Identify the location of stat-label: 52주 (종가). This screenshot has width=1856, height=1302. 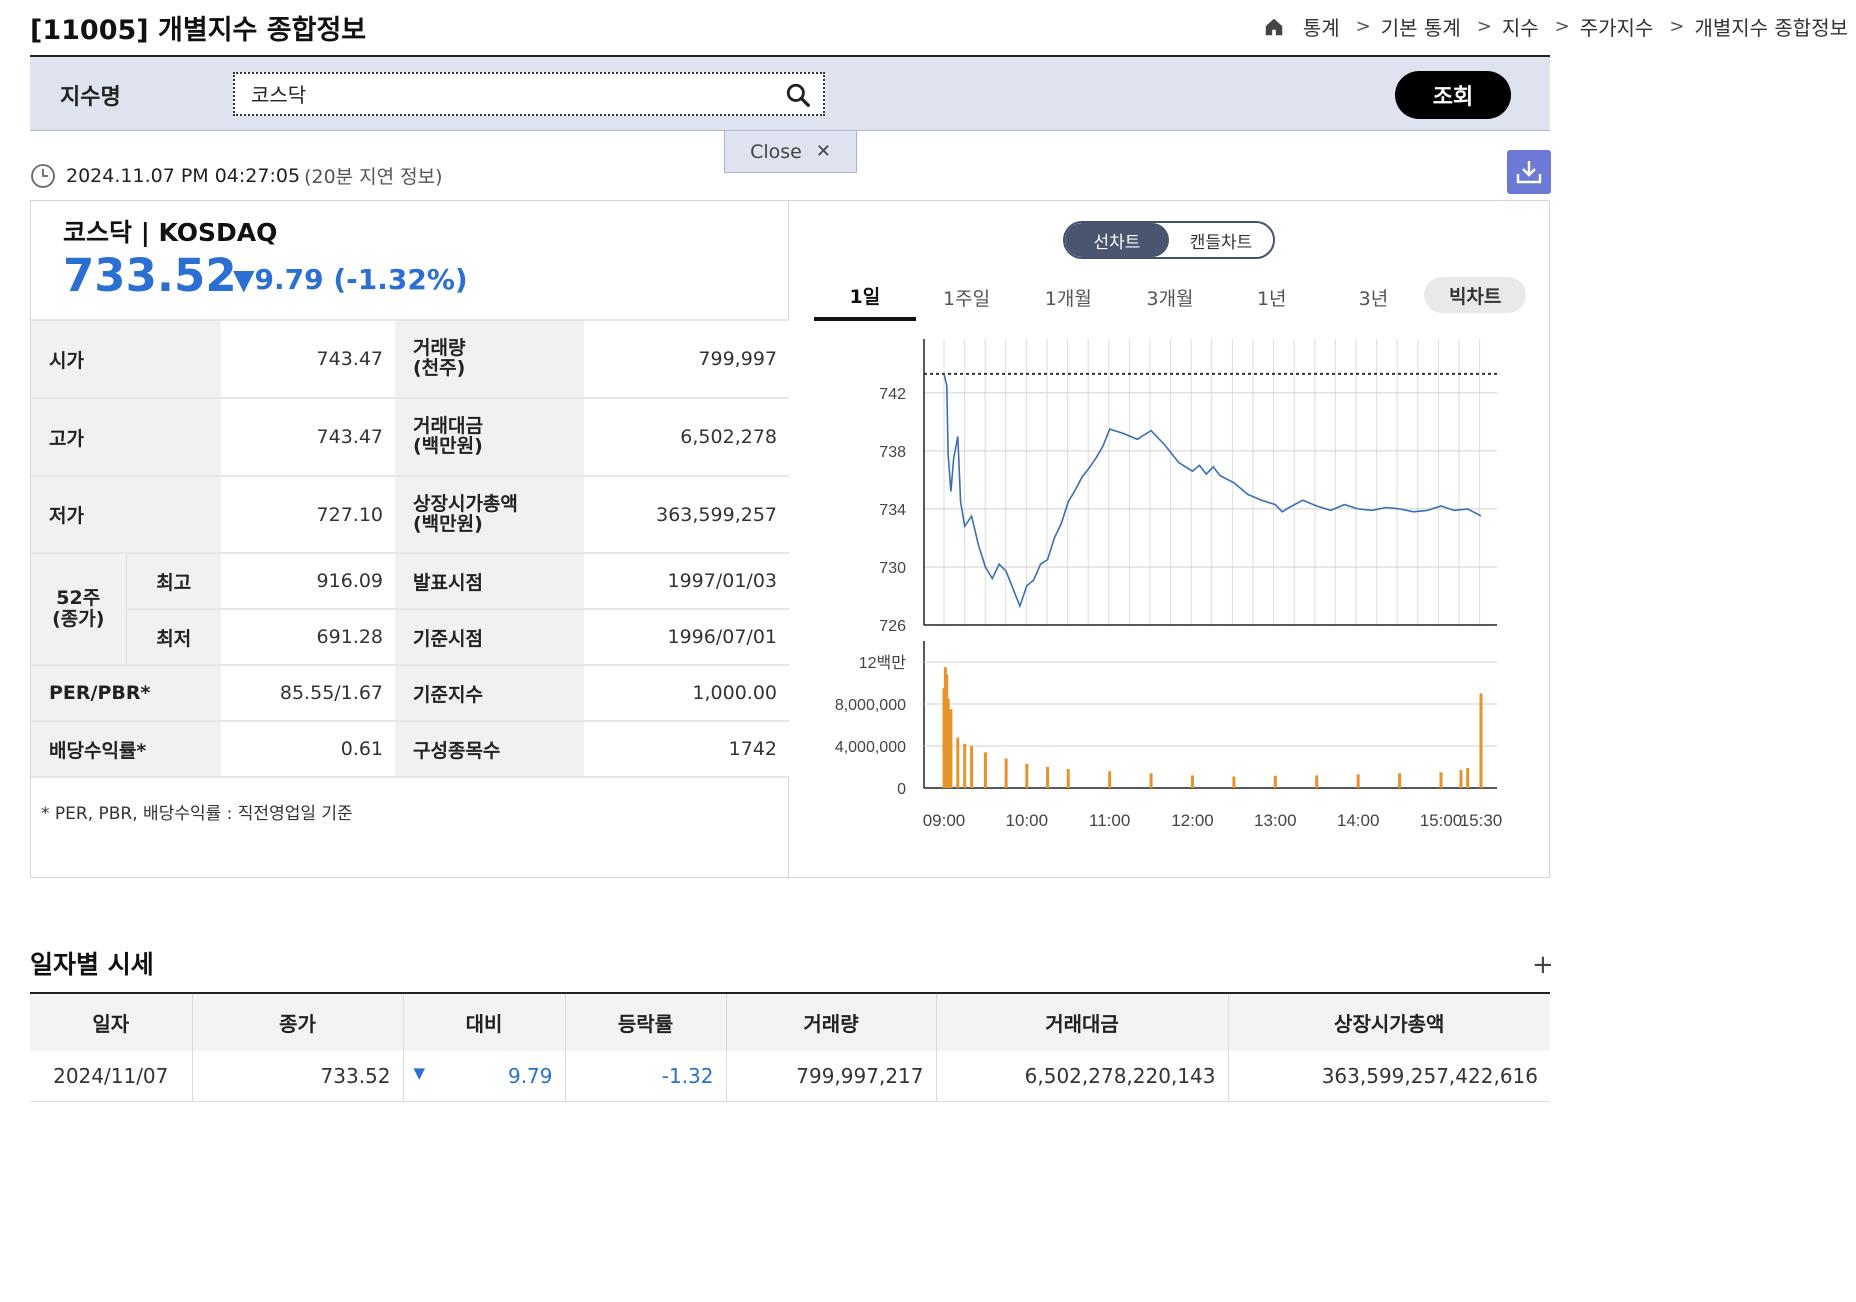
(79, 608).